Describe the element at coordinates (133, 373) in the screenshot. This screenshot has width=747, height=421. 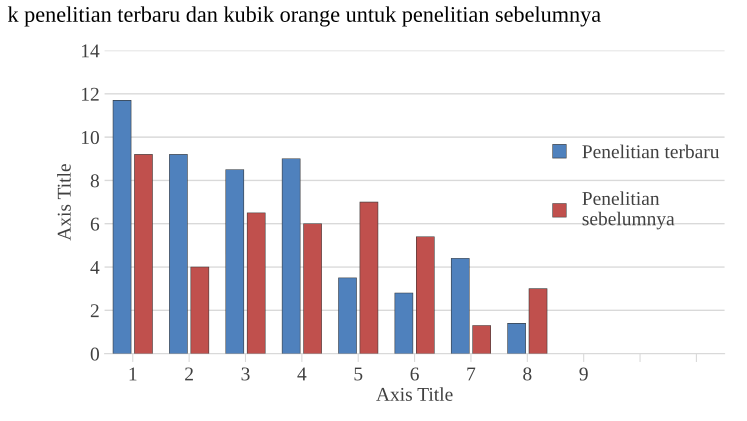
I see `x-tick-label: 1` at that location.